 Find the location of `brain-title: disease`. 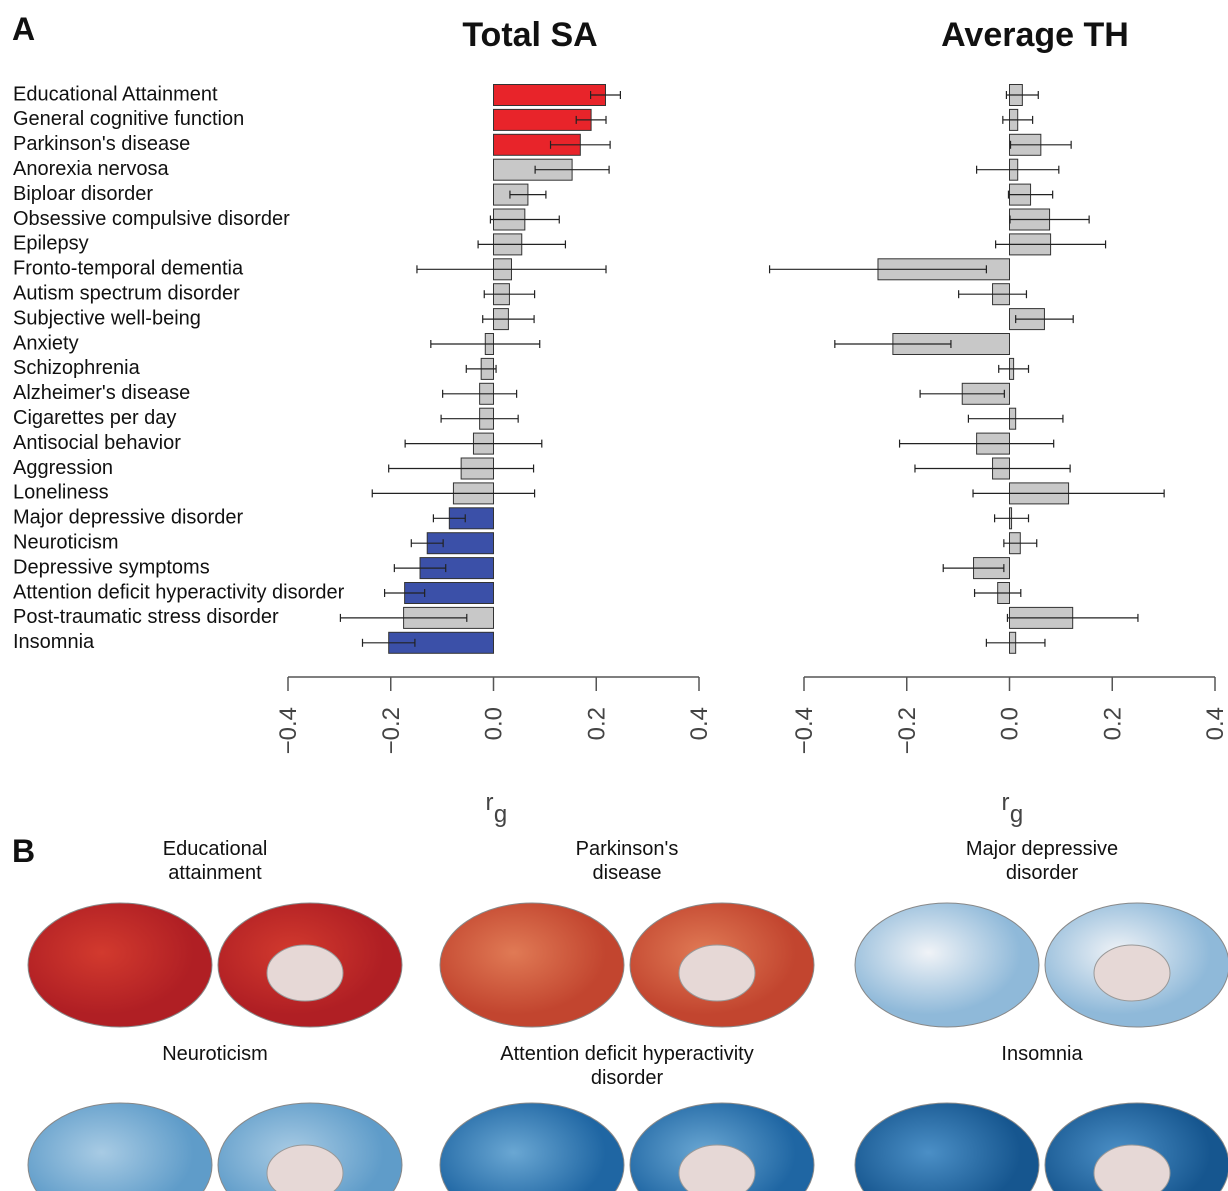

brain-title: disease is located at coordinates (627, 873).